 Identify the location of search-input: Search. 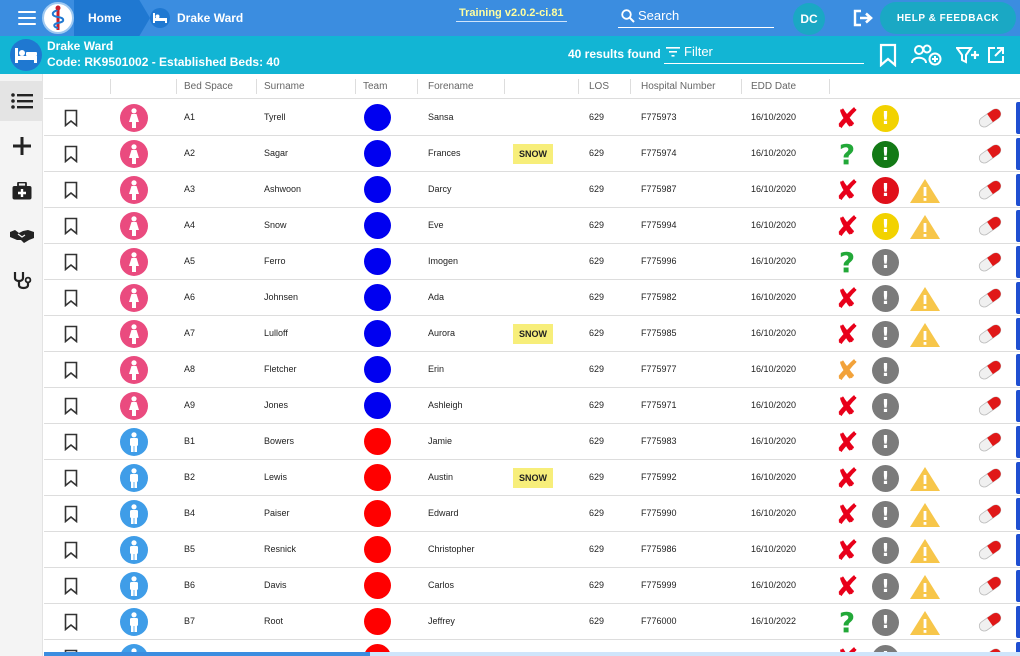
(696, 16).